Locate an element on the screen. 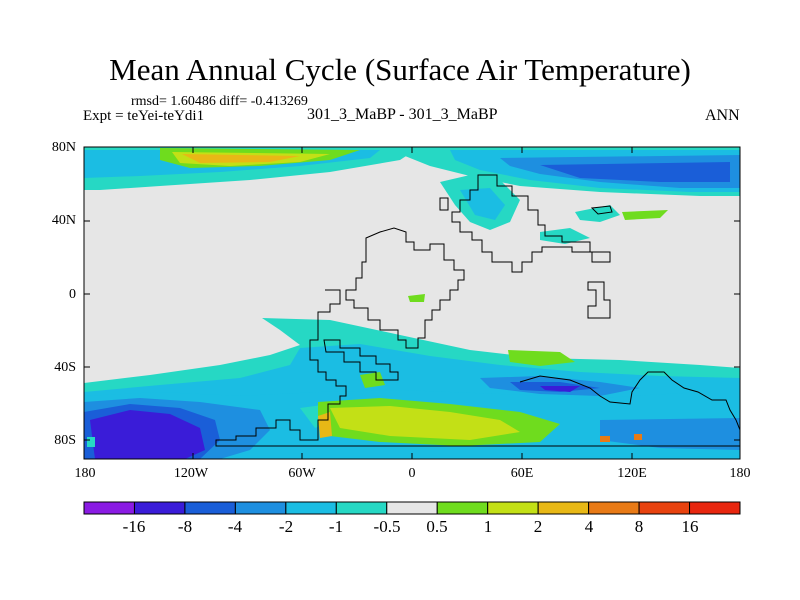 Image resolution: width=800 pixels, height=600 pixels. season-label: ANN is located at coordinates (722, 115).